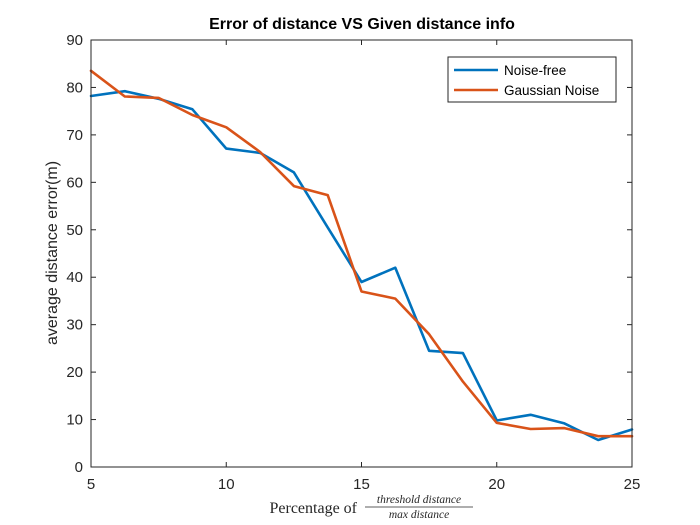 Image resolution: width=700 pixels, height=525 pixels. What do you see at coordinates (74, 325) in the screenshot?
I see `y-tick-label: 30` at bounding box center [74, 325].